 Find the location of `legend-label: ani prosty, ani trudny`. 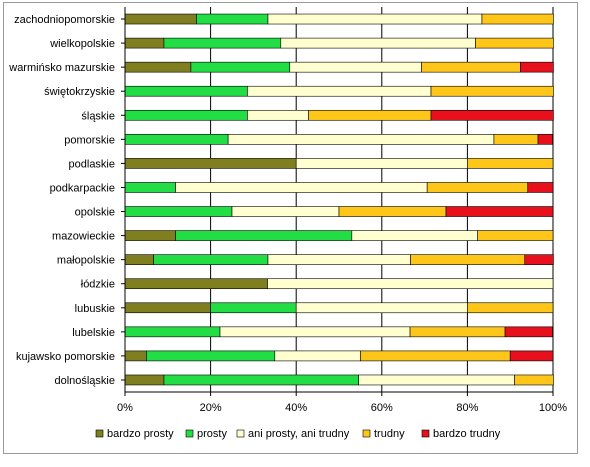

legend-label: ani prosty, ani trudny is located at coordinates (299, 434).